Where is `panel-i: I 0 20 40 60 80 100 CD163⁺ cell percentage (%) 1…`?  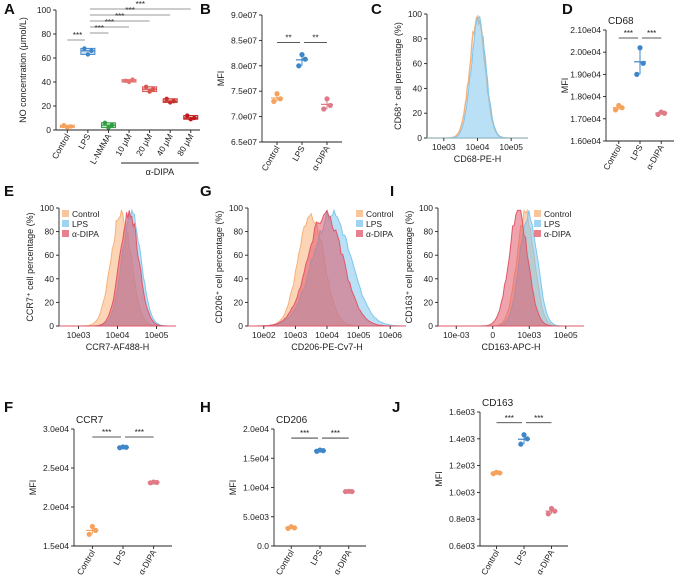
panel-i: I 0 20 40 60 80 100 CD163⁺ cell percentage (%) 1… is located at coordinates (487, 267).